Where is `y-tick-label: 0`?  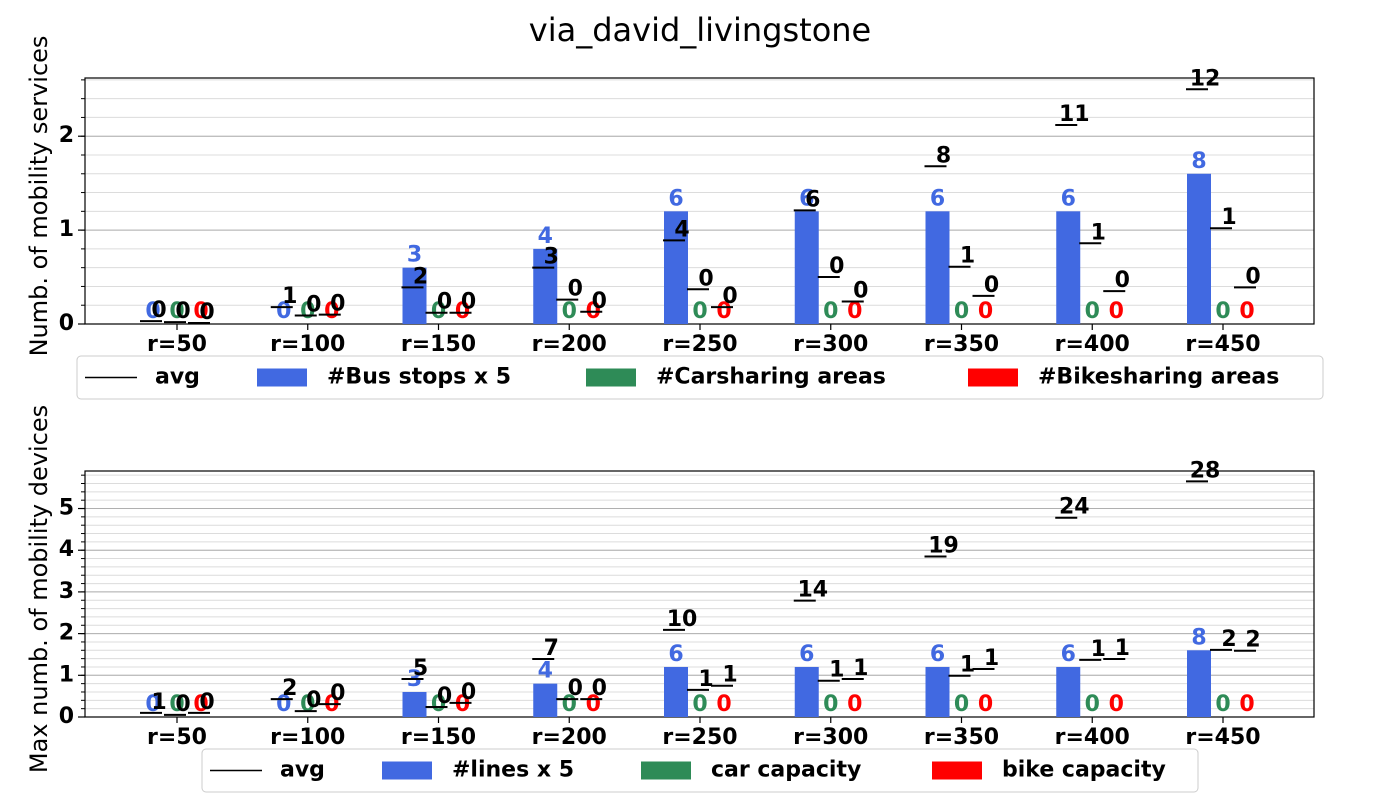 y-tick-label: 0 is located at coordinates (66, 323).